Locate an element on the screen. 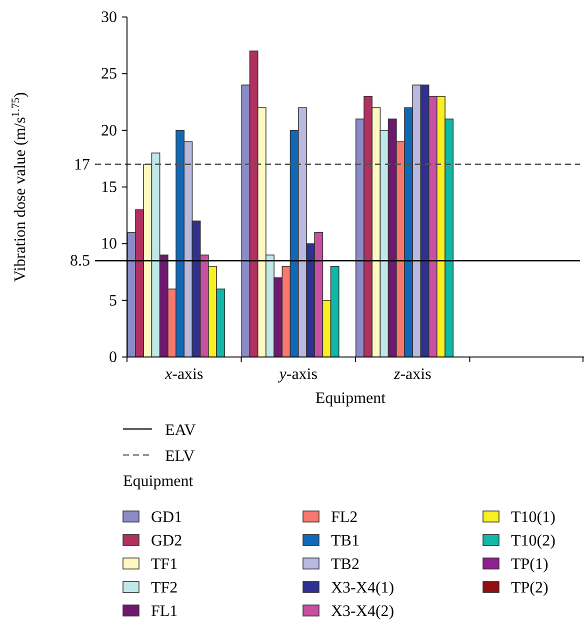 This screenshot has height=626, width=584. legend-title: Equipment is located at coordinates (158, 481).